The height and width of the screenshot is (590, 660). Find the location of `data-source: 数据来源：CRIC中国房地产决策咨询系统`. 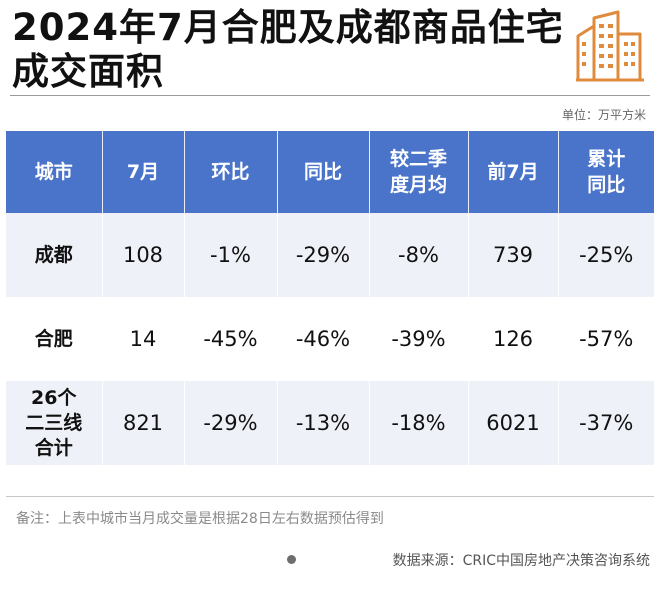

data-source: 数据来源：CRIC中国房地产决策咨询系统 is located at coordinates (521, 561).